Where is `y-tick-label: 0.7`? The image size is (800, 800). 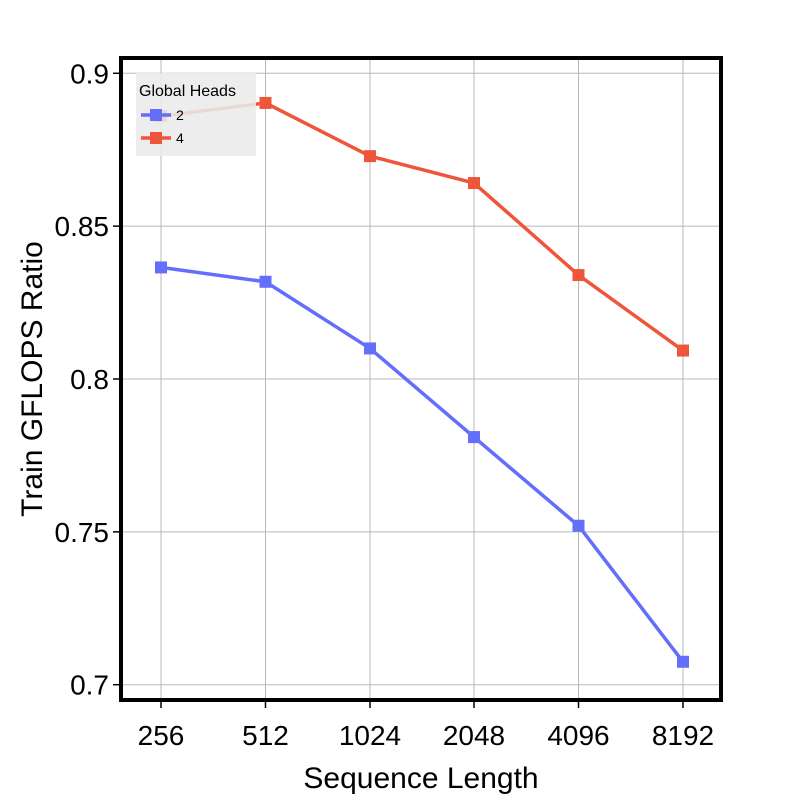 y-tick-label: 0.7 is located at coordinates (89, 685).